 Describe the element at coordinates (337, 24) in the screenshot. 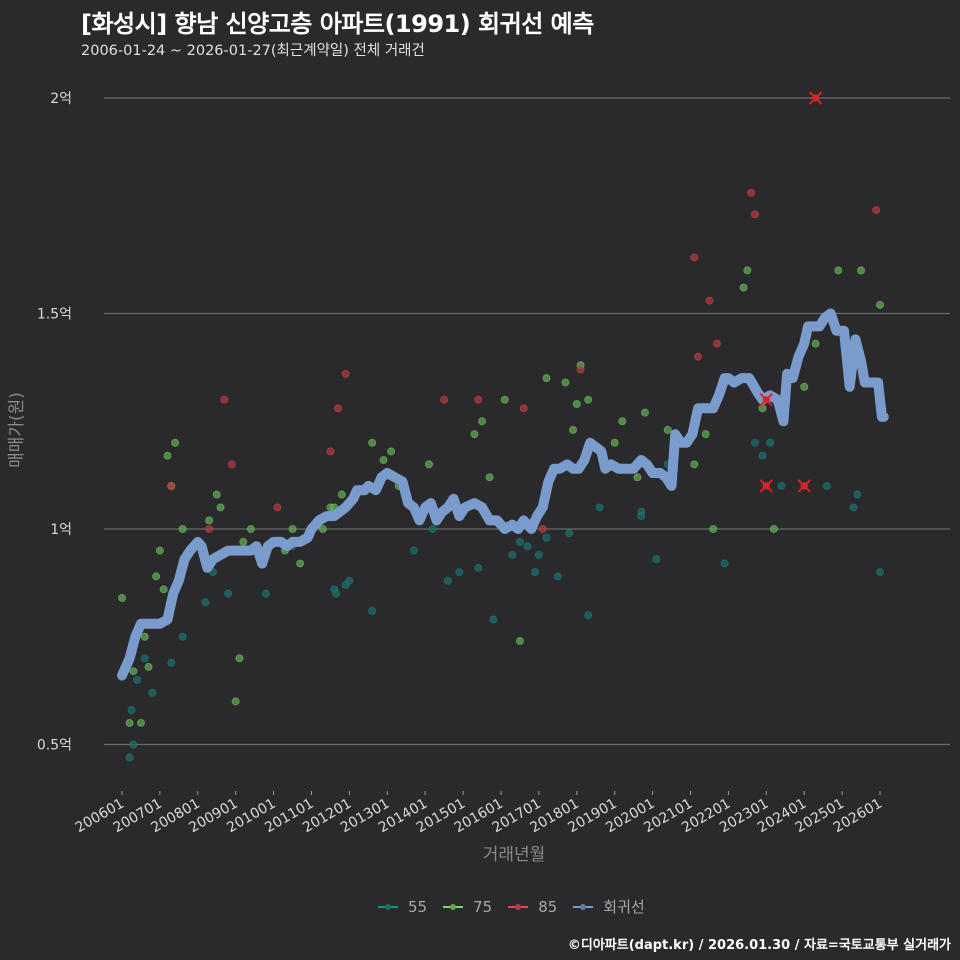

I see `chart-title: [화성시] 향남 신양고층 아파트(1991) 회귀선 예측` at that location.